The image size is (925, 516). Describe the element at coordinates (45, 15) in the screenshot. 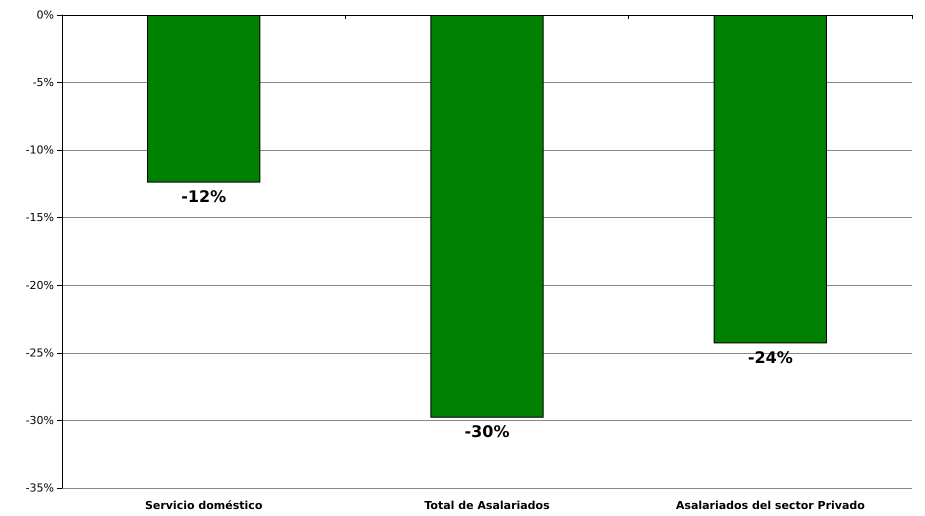

I see `y-tick-label: 0%` at that location.